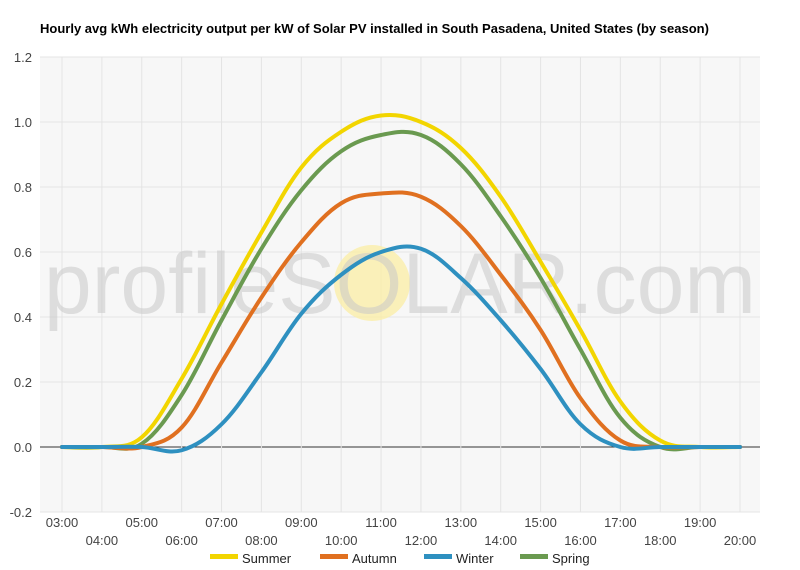 The image size is (800, 570). I want to click on x-tick-label: 15:00, so click(540, 522).